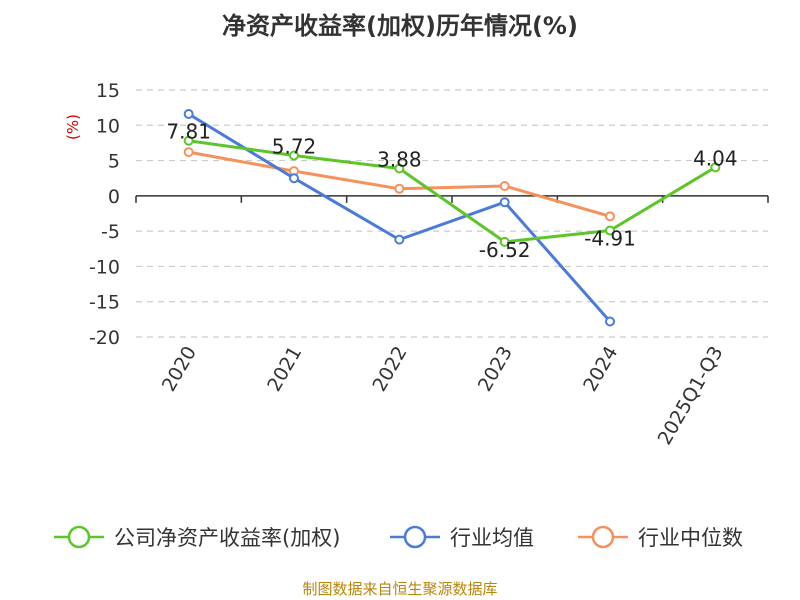 This screenshot has width=800, height=600. Describe the element at coordinates (227, 538) in the screenshot. I see `legend-label: 公司净资产收益率(加权)` at that location.